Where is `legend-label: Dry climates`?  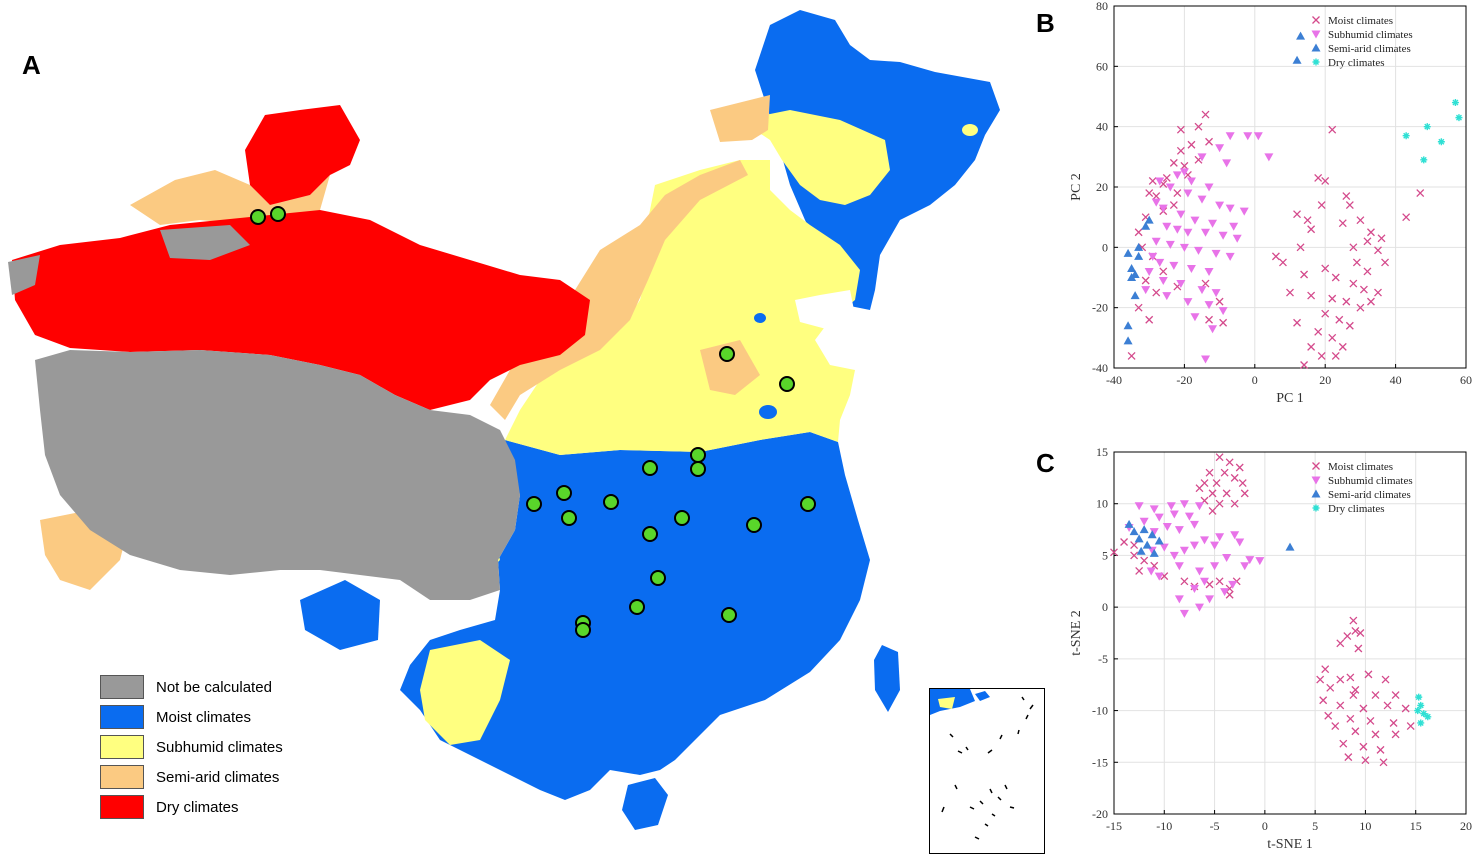 legend-label: Dry climates is located at coordinates (1356, 509).